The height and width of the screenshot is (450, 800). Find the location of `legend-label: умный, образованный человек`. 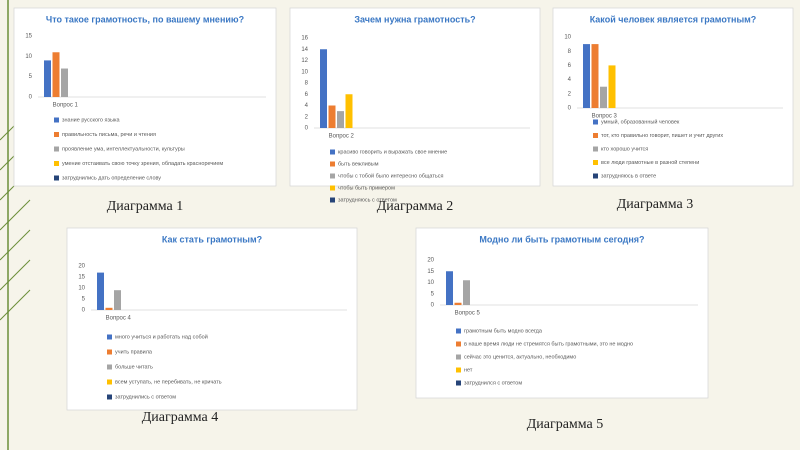

legend-label: умный, образованный человек is located at coordinates (640, 121).